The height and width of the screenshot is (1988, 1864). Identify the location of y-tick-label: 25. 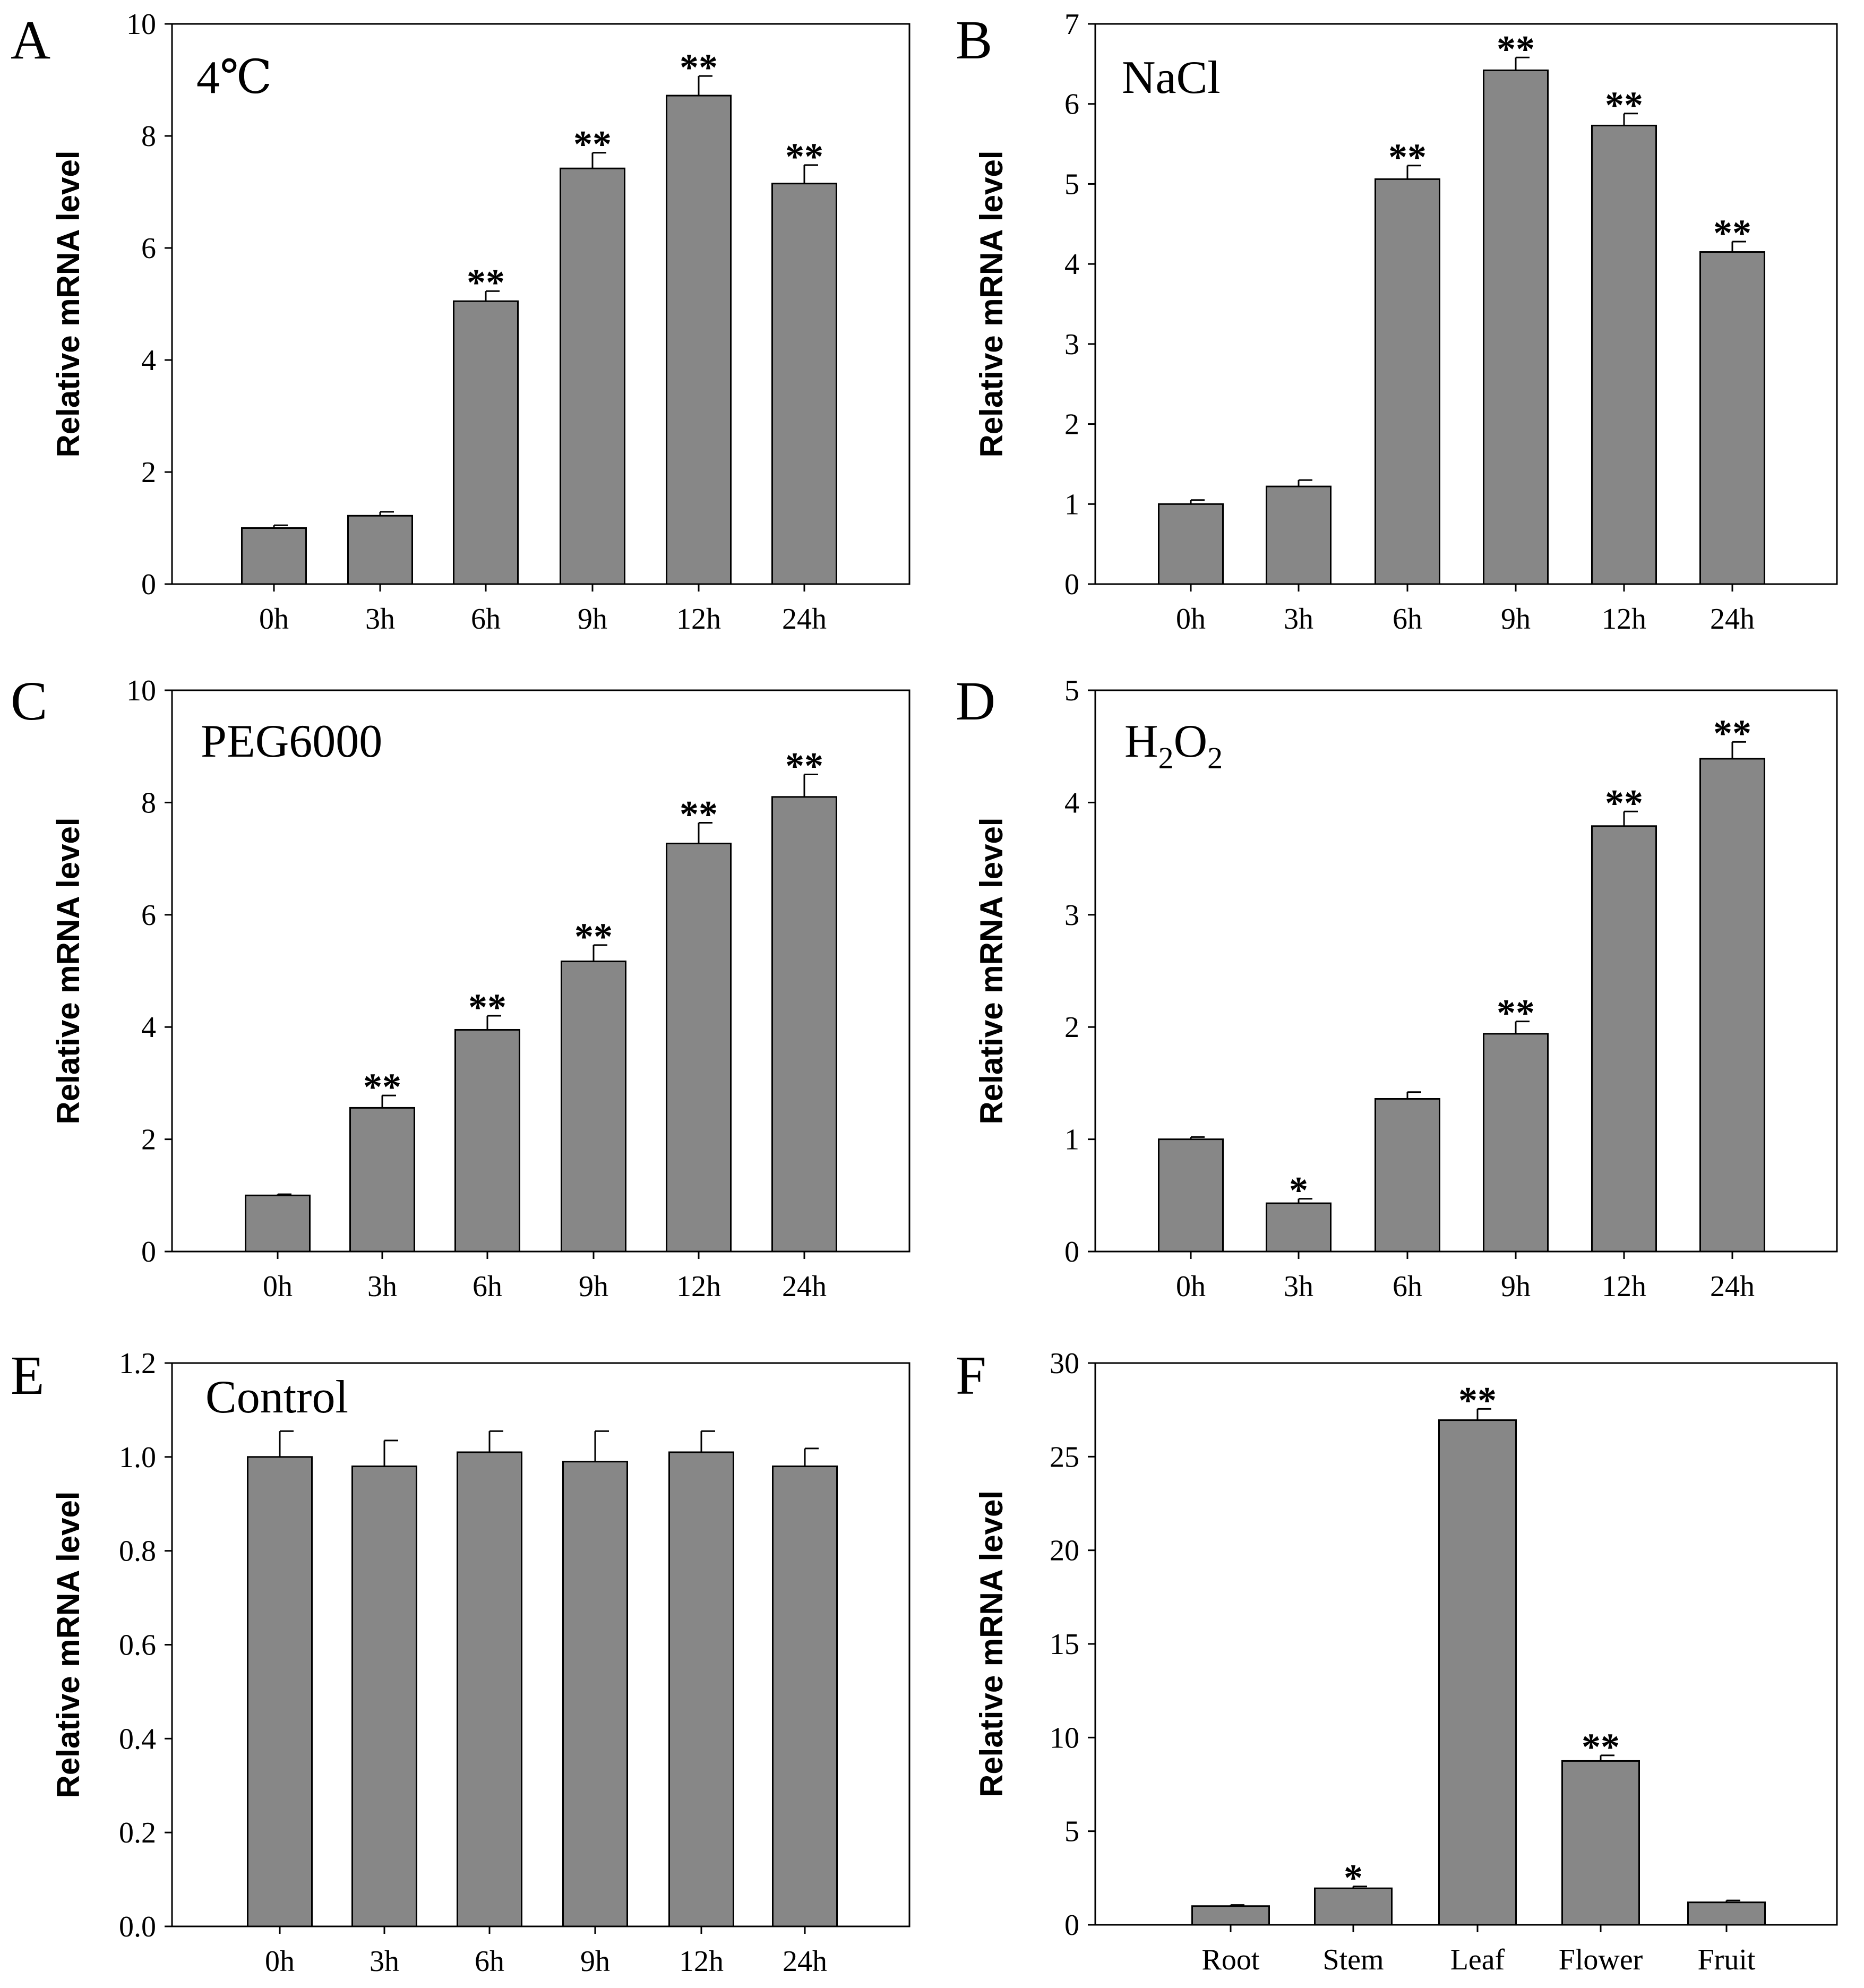
(1064, 1457).